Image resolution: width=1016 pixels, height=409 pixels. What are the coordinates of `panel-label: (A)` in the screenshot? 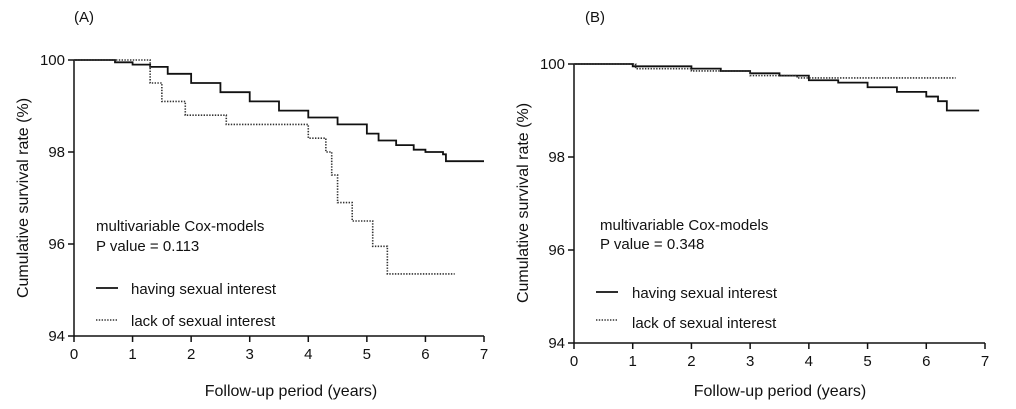 It's located at (84, 17).